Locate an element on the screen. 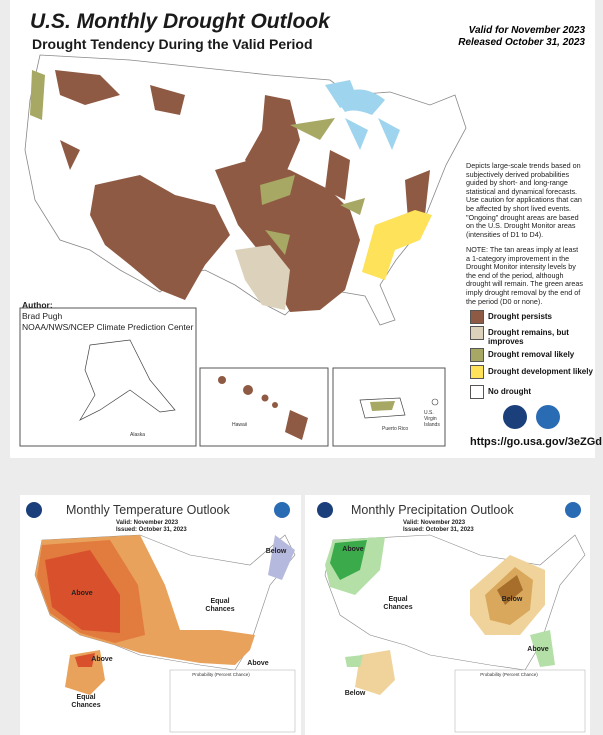  hawaii-inset is located at coordinates (264, 407).